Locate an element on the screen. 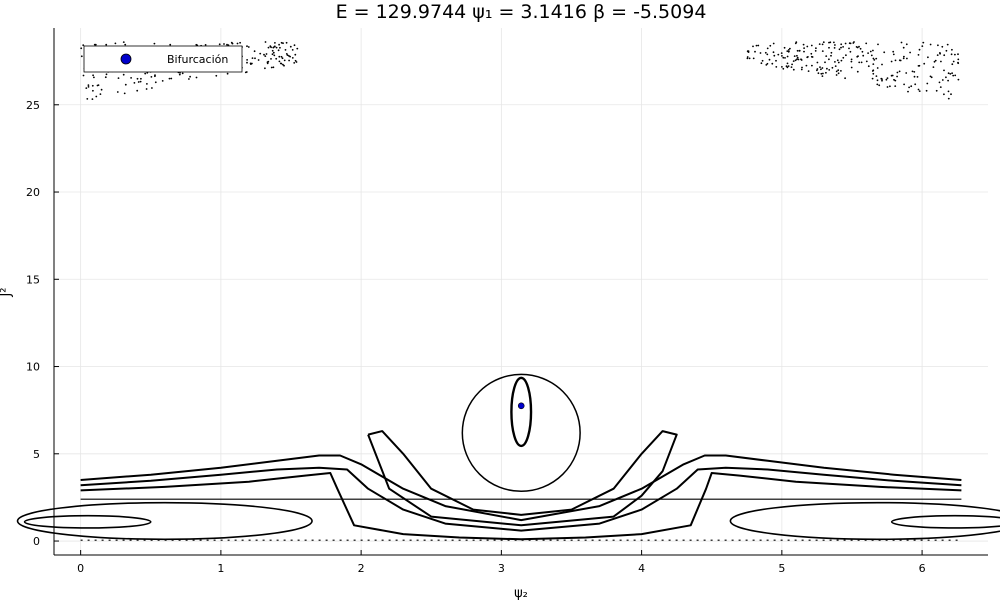  x-tick-label: 2 is located at coordinates (361, 568).